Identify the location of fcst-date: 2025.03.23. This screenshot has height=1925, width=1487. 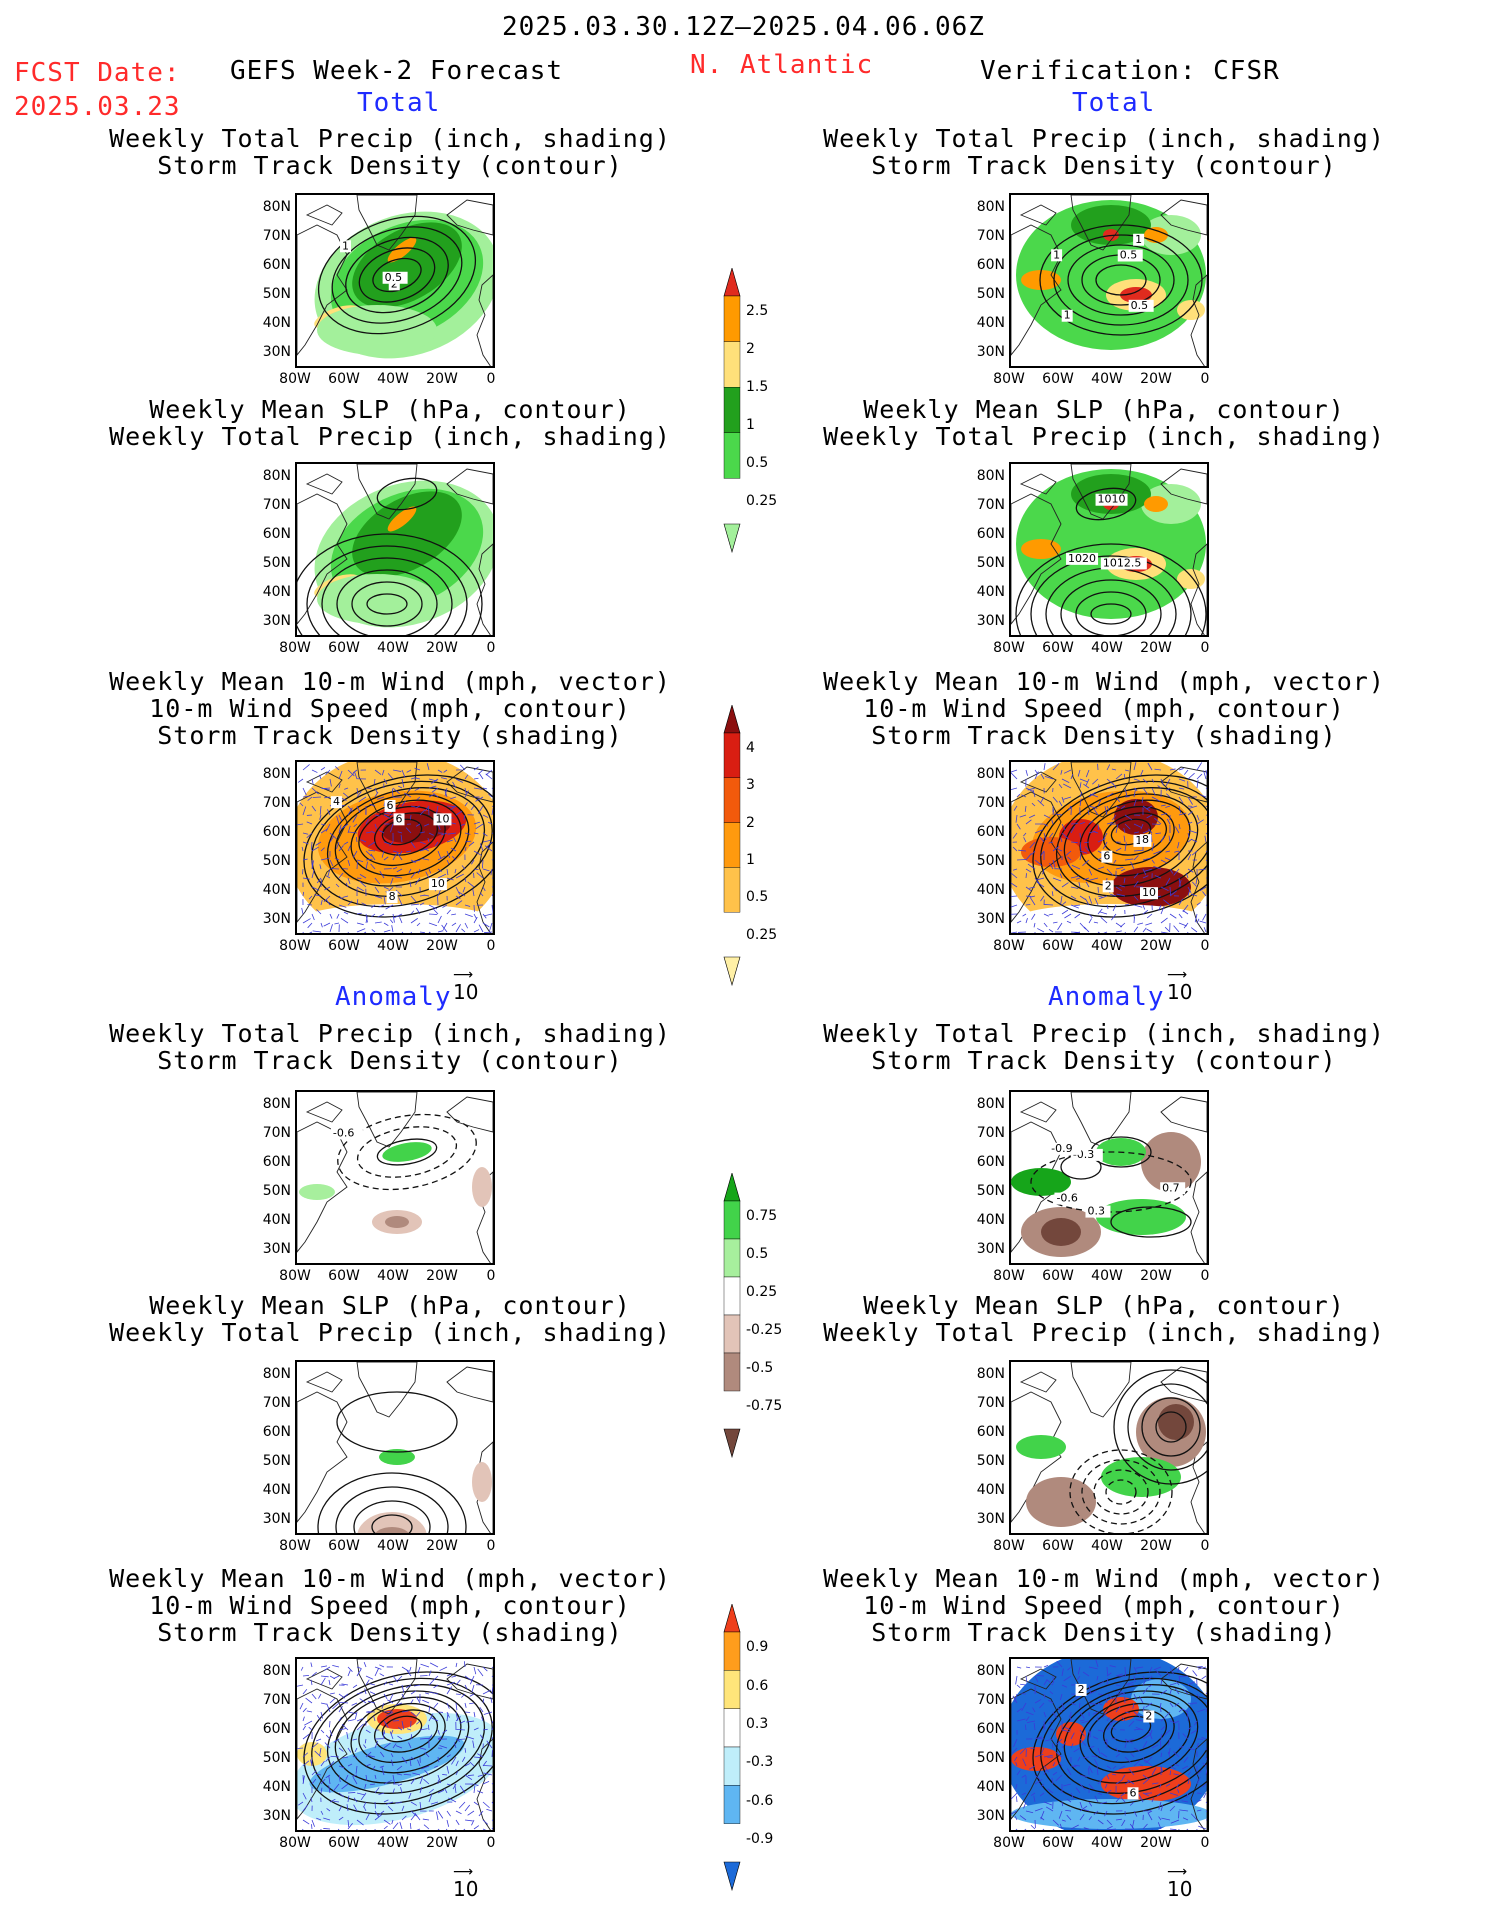
(97, 107).